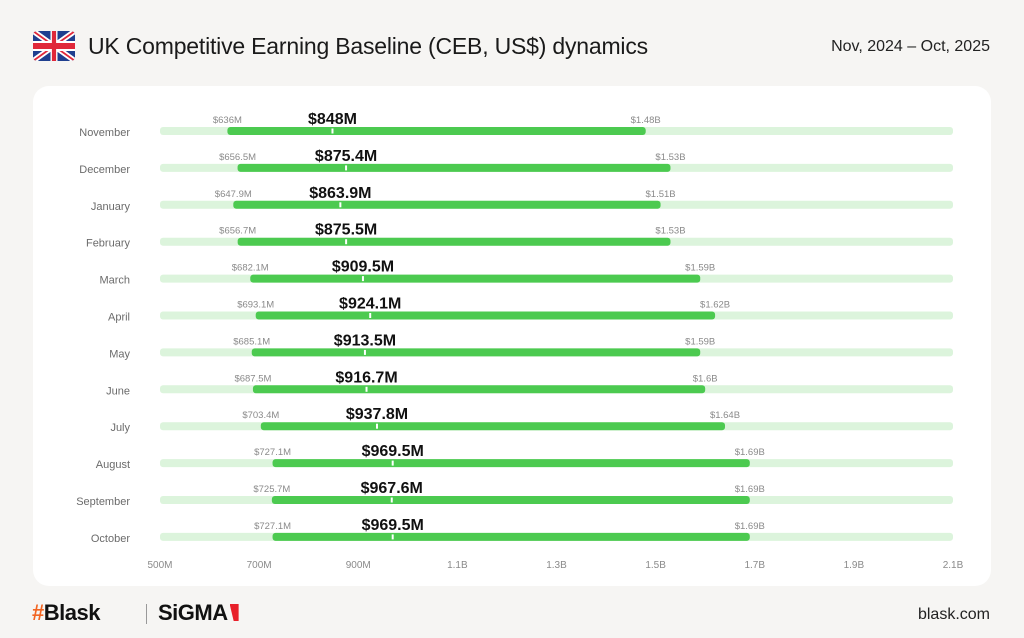 The height and width of the screenshot is (638, 1024). What do you see at coordinates (259, 565) in the screenshot?
I see `x-tick-label: 700M` at bounding box center [259, 565].